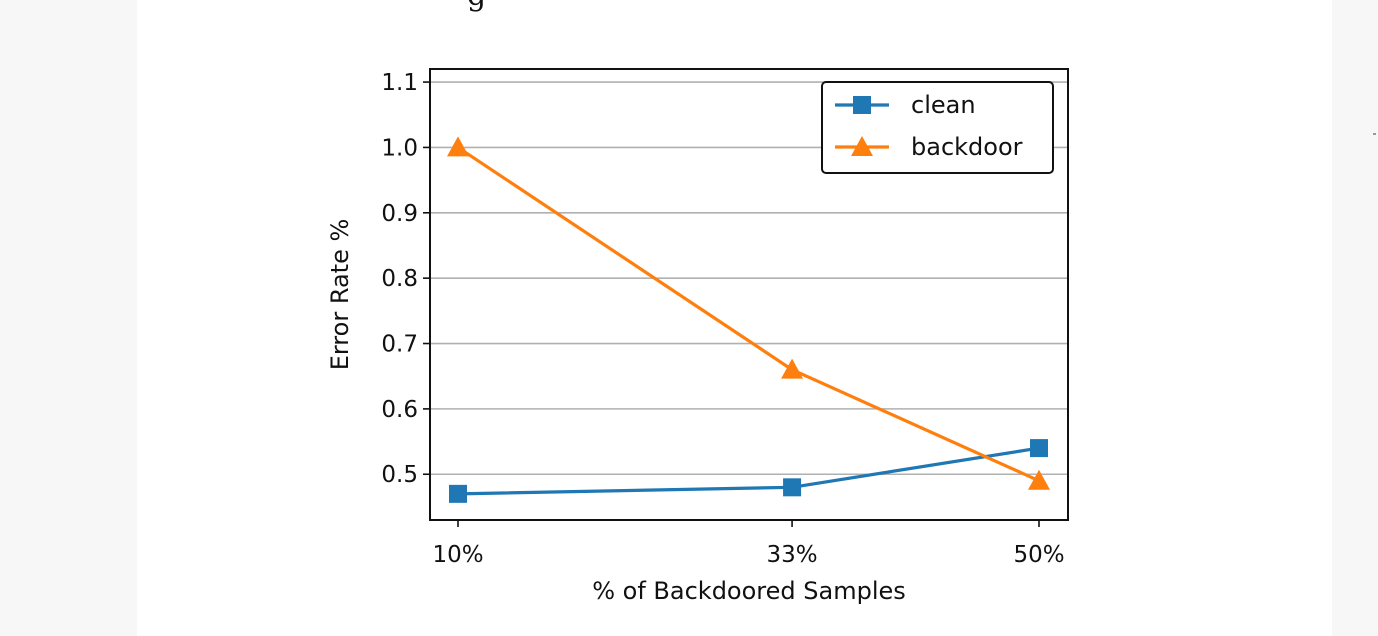 The height and width of the screenshot is (636, 1378). What do you see at coordinates (399, 410) in the screenshot?
I see `y-tick-label: 0.6` at bounding box center [399, 410].